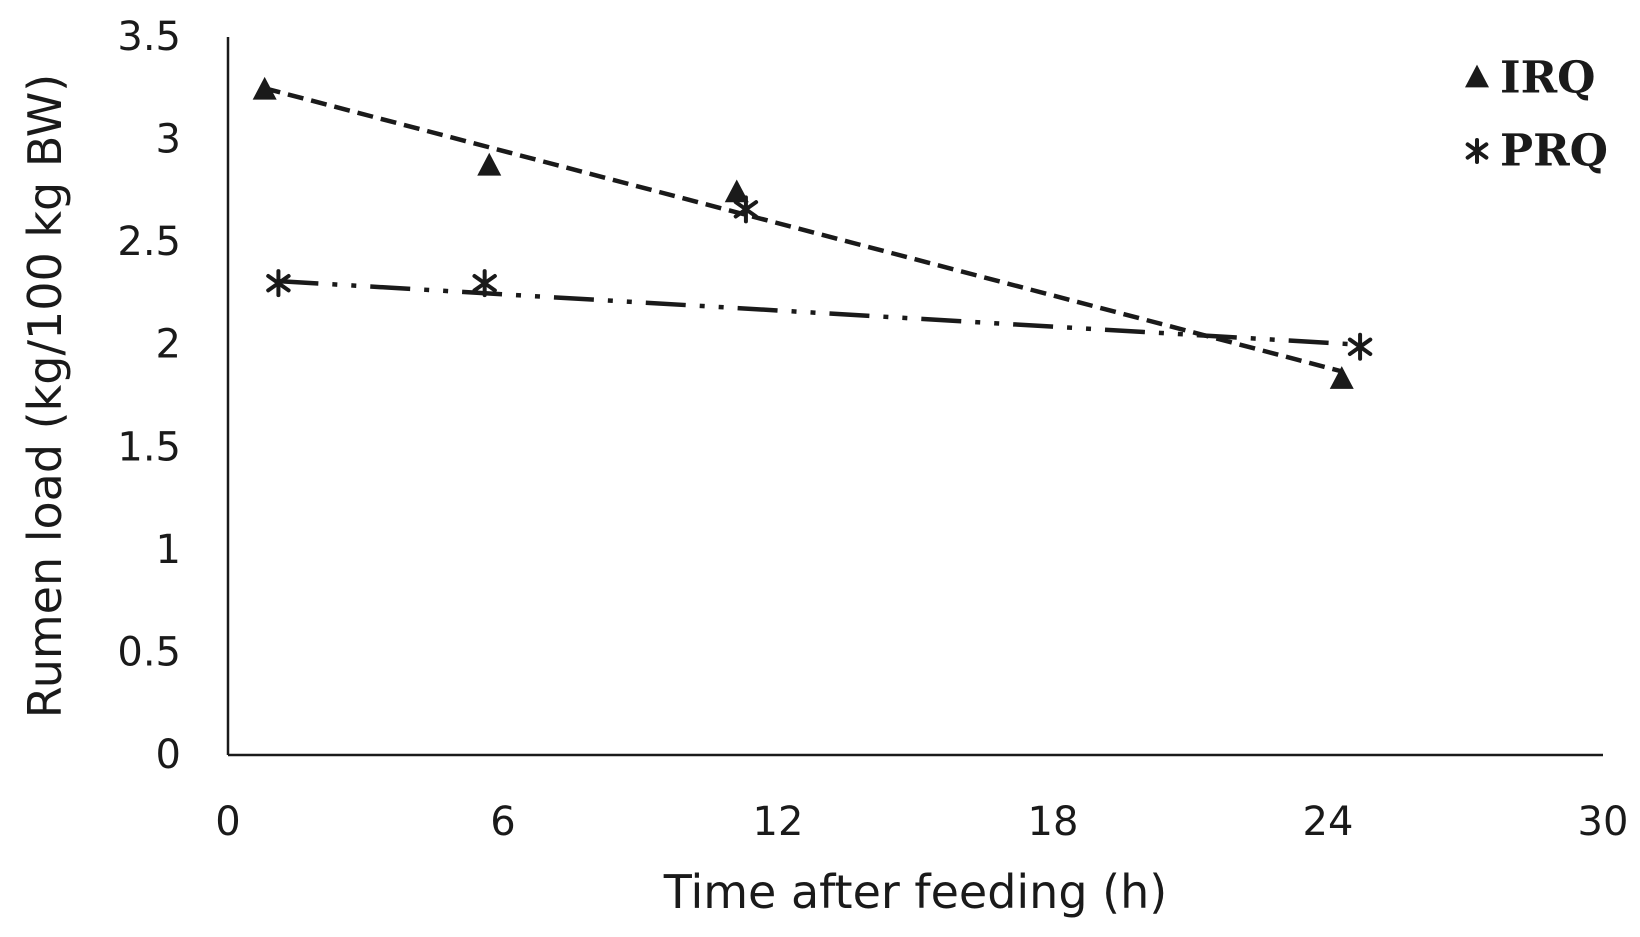 Image resolution: width=1640 pixels, height=937 pixels. I want to click on y-tick-label: 1, so click(168, 550).